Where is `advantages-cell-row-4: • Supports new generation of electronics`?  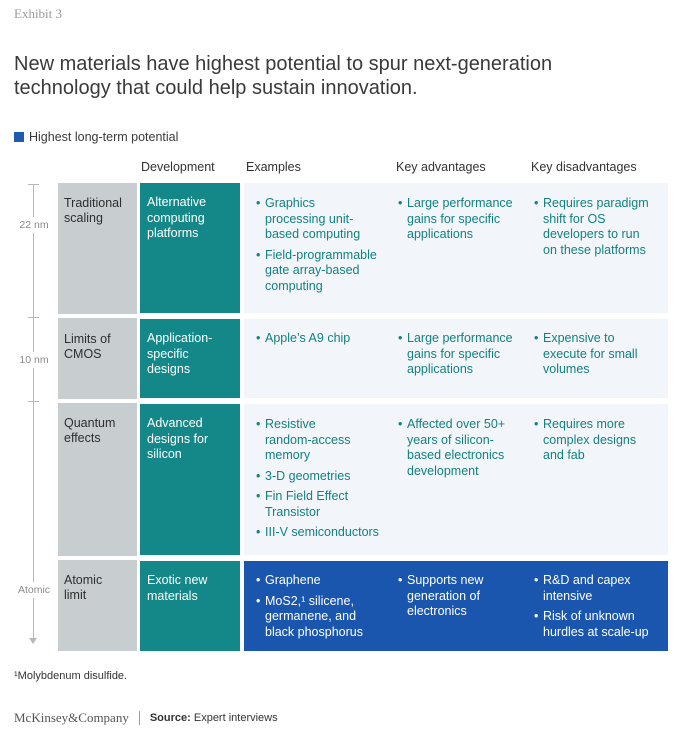
advantages-cell-row-4: • Supports new generation of electronics is located at coordinates (462, 599).